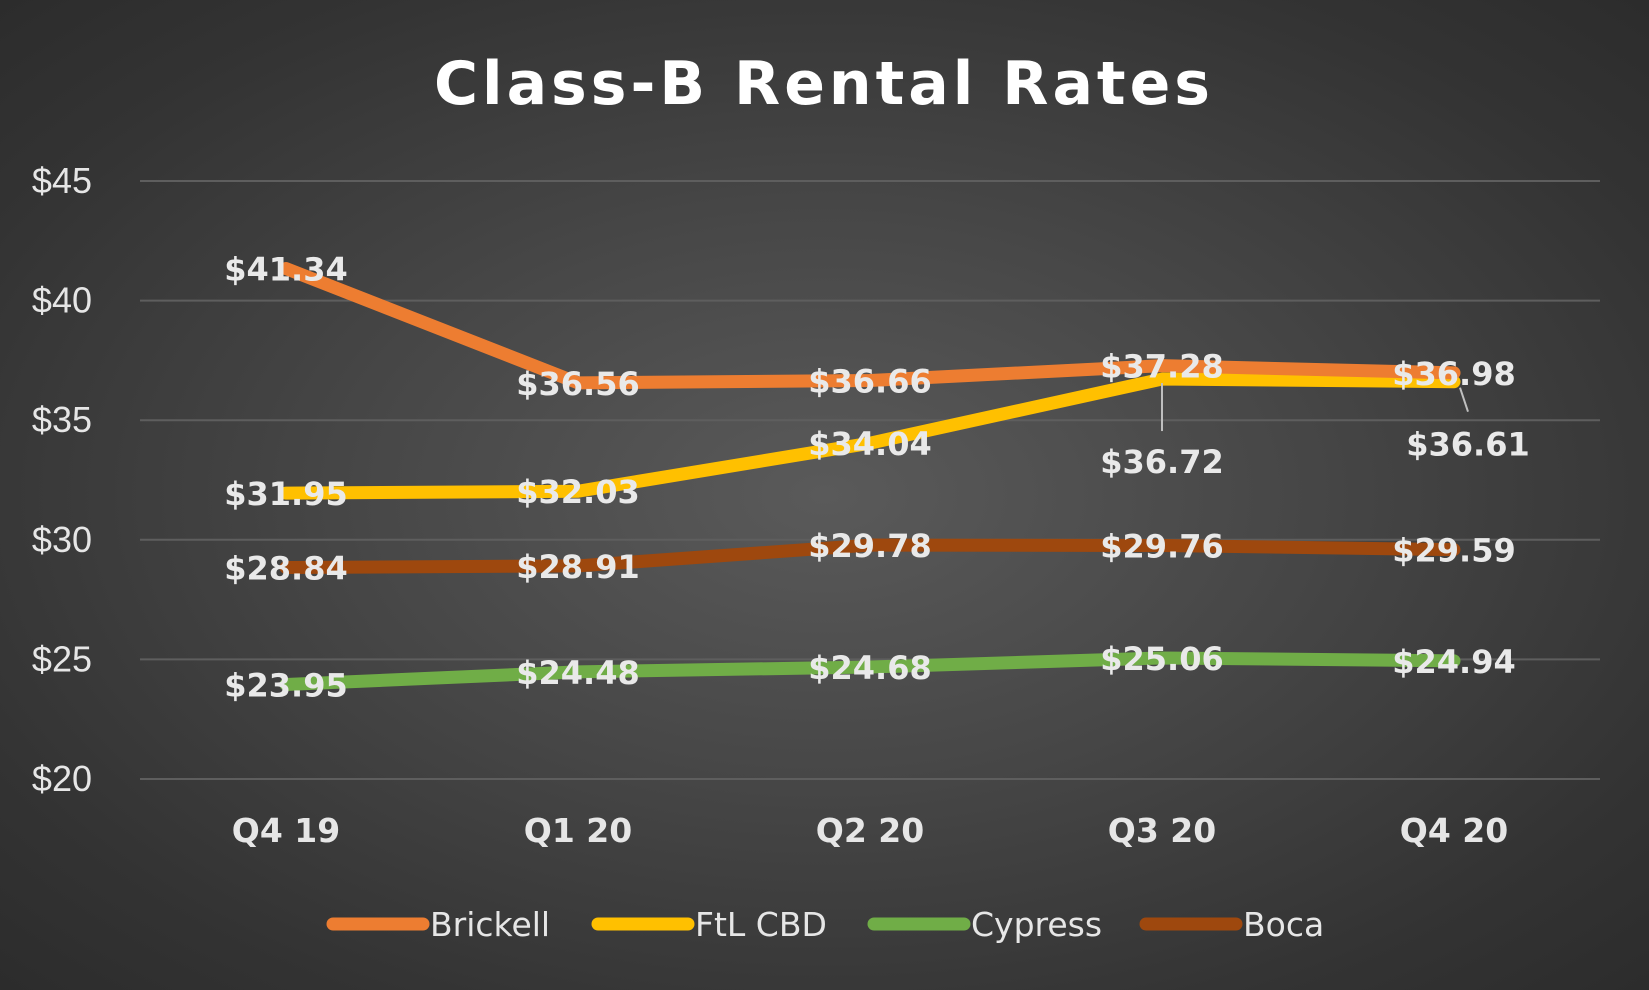  Describe the element at coordinates (1467, 445) in the screenshot. I see `data-label: $36.61` at that location.